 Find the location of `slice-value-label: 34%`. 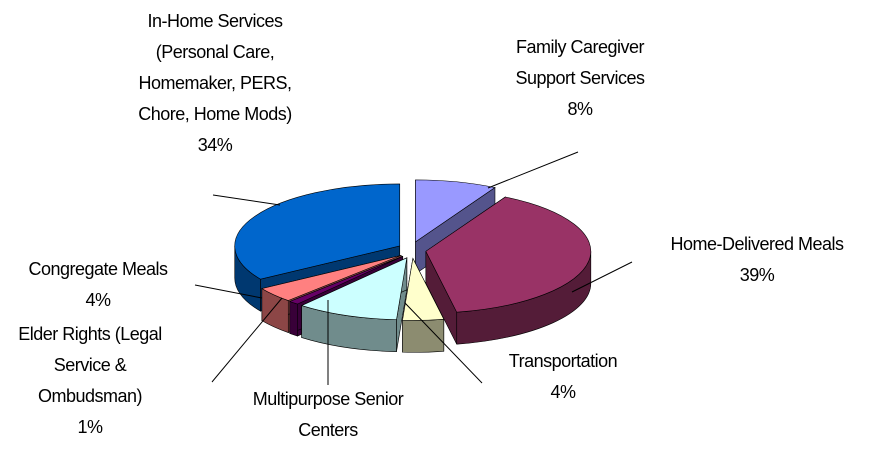

slice-value-label: 34% is located at coordinates (215, 145).